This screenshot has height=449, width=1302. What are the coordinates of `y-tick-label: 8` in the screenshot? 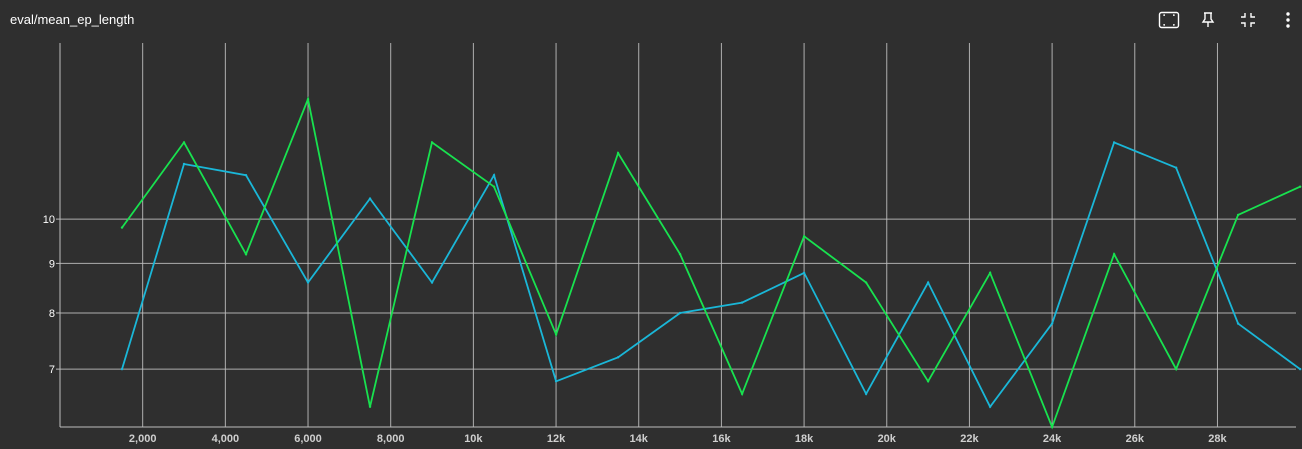 It's located at (52, 314).